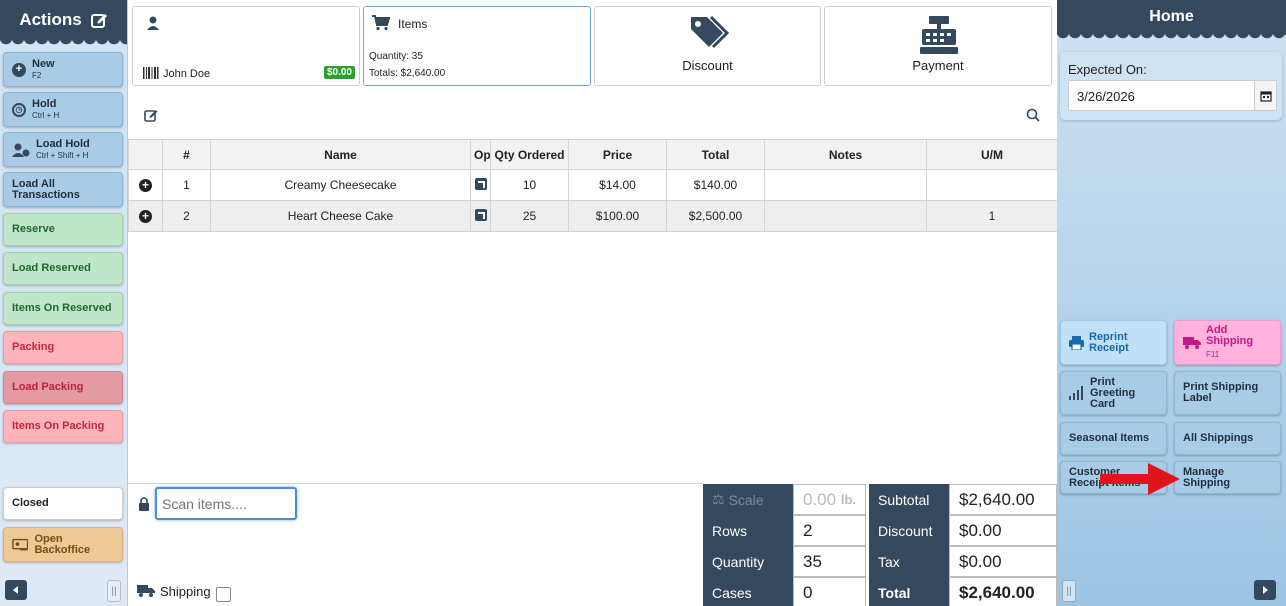  I want to click on backoffice-icon, so click(20, 544).